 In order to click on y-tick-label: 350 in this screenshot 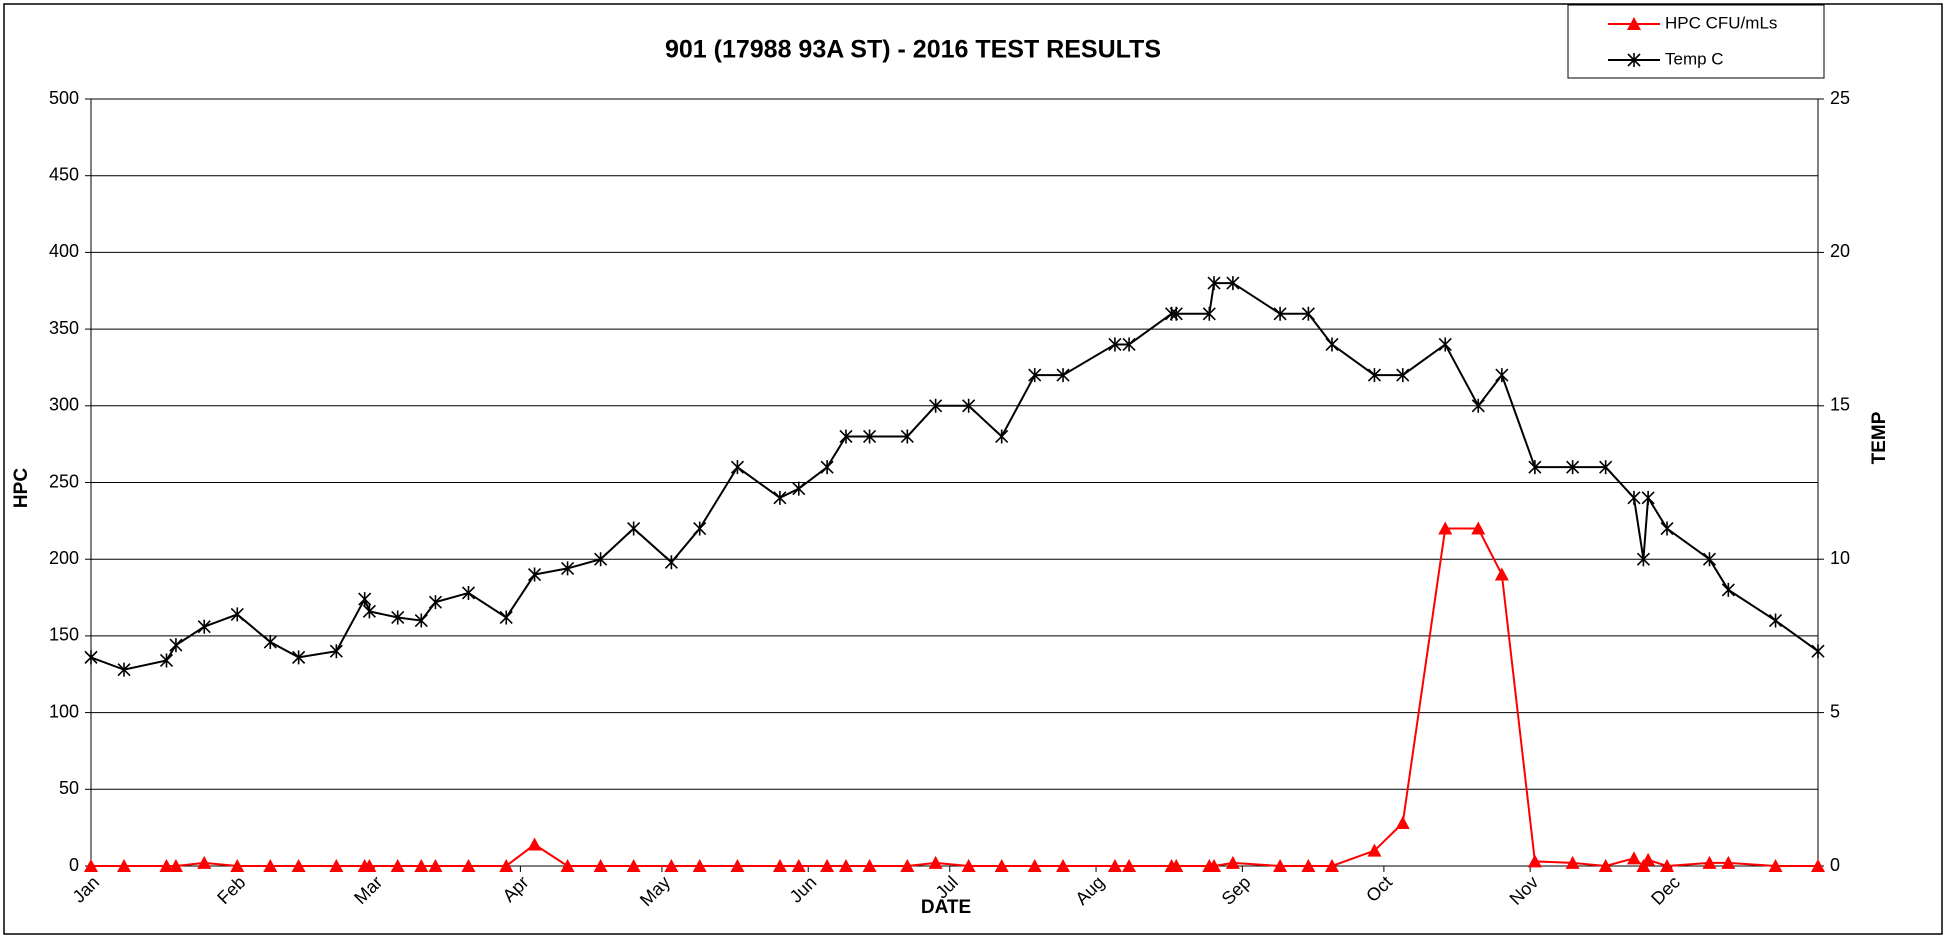, I will do `click(64, 328)`.